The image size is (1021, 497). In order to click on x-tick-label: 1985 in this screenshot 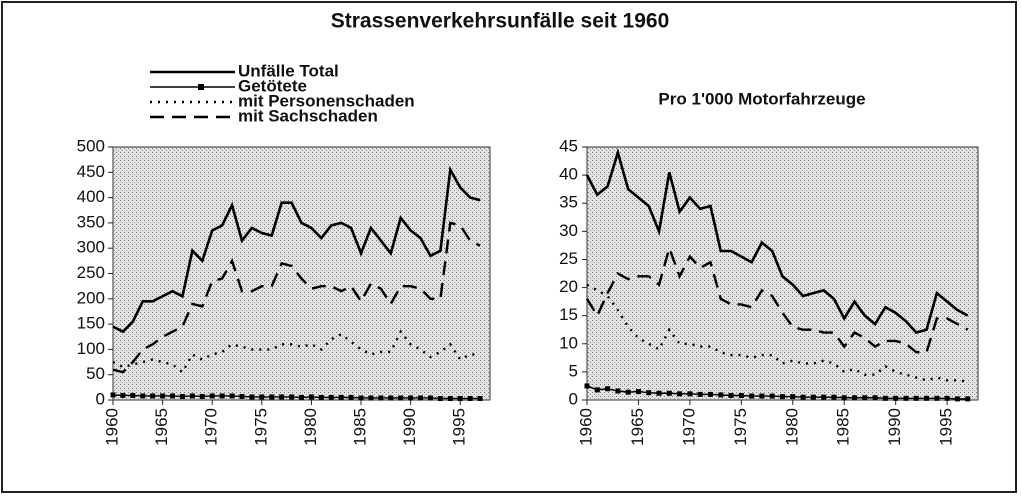, I will do `click(360, 427)`.